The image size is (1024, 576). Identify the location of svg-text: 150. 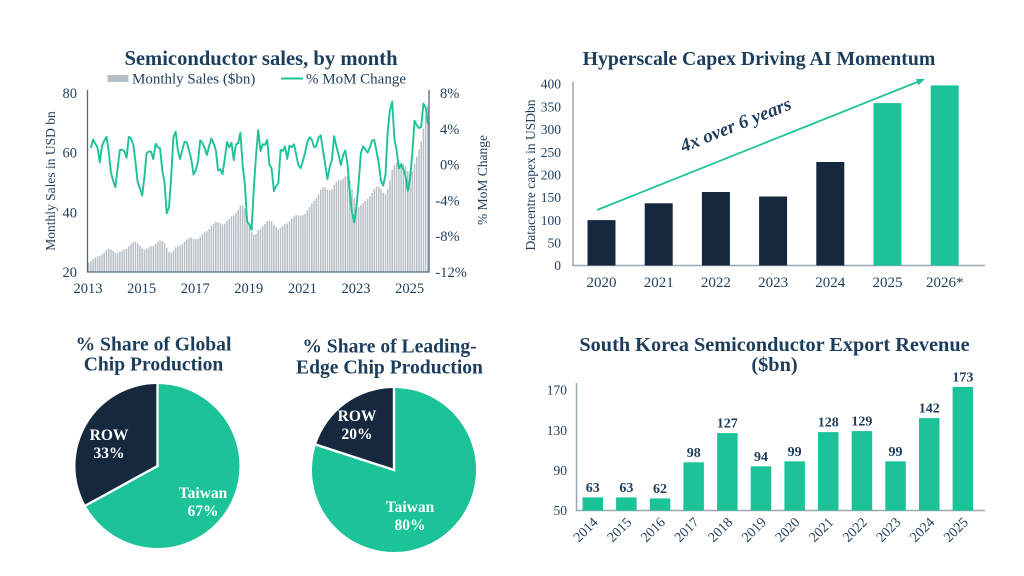
(551, 197).